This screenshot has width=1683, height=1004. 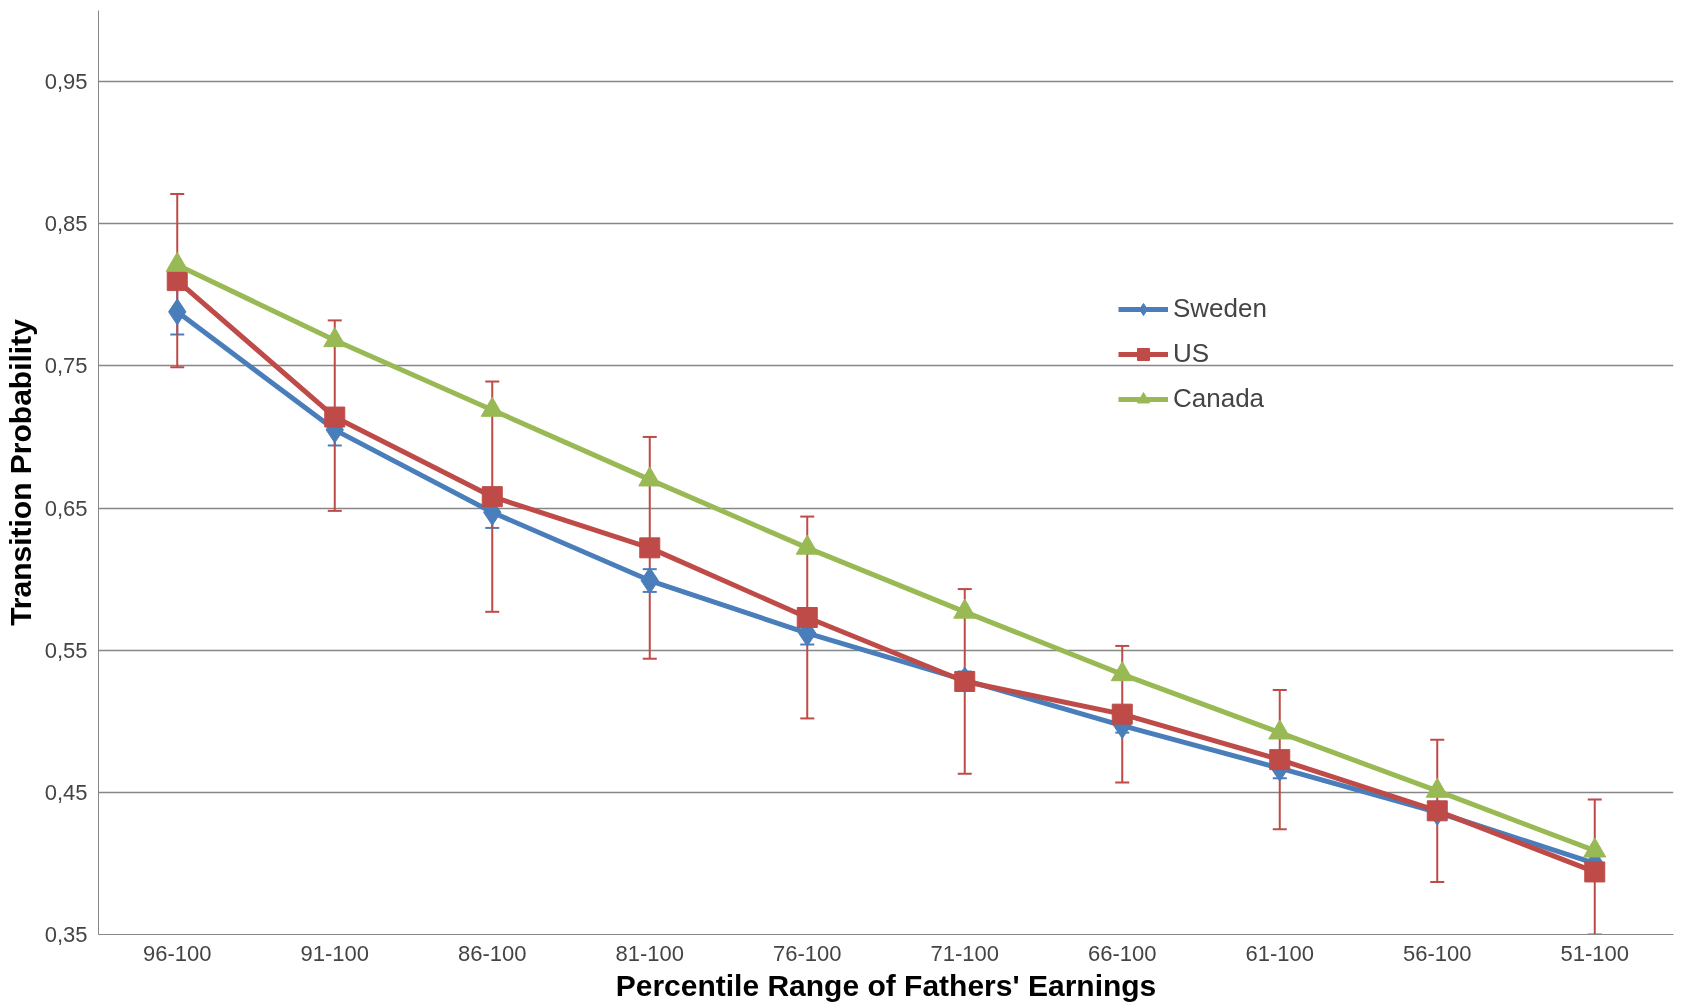 I want to click on legend-label: Sweden, so click(x=1220, y=308).